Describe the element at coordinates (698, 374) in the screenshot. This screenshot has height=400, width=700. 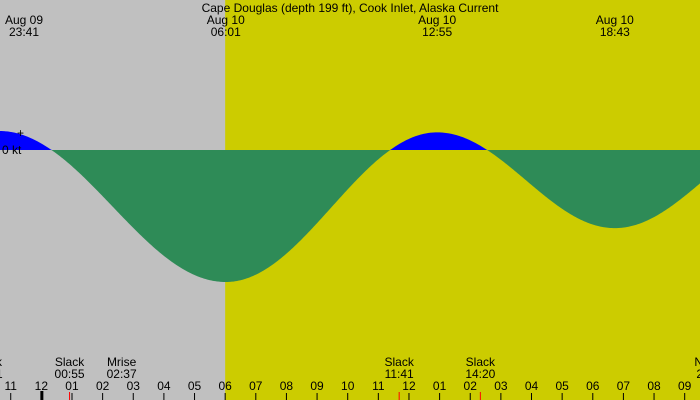
I see `event-time-label: 2` at that location.